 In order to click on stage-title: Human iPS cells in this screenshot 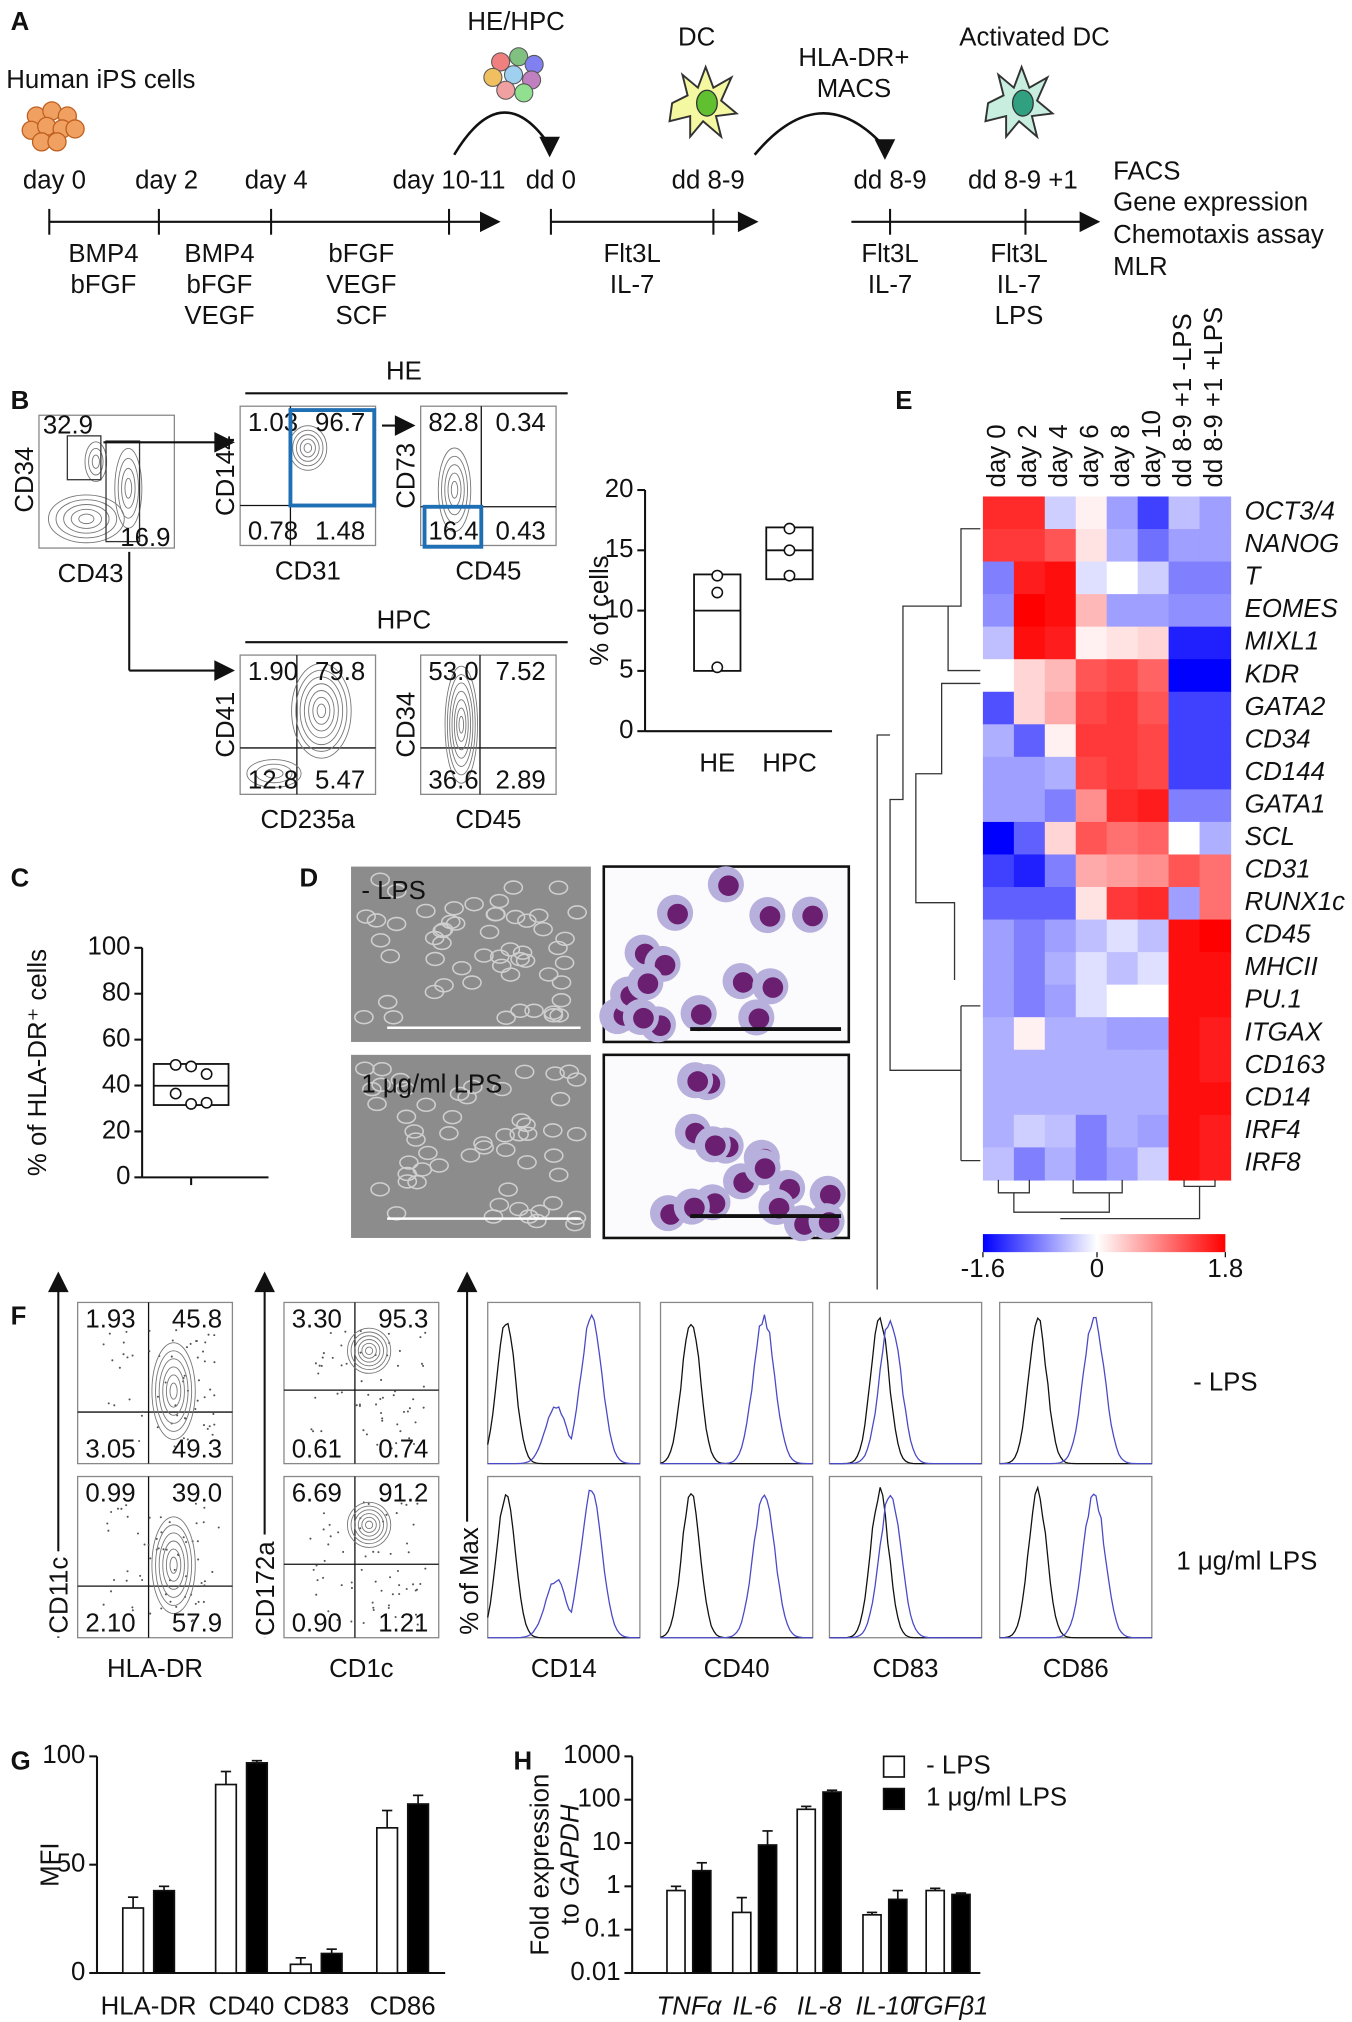, I will do `click(100, 80)`.